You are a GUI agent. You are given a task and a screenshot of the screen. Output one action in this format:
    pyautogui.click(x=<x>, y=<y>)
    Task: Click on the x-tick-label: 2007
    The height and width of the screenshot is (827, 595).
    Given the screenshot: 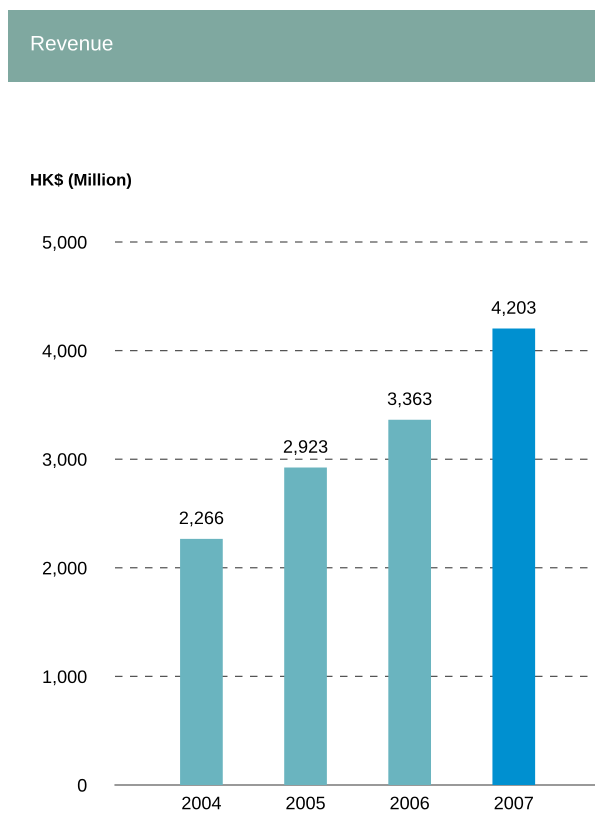 What is the action you would take?
    pyautogui.click(x=513, y=803)
    